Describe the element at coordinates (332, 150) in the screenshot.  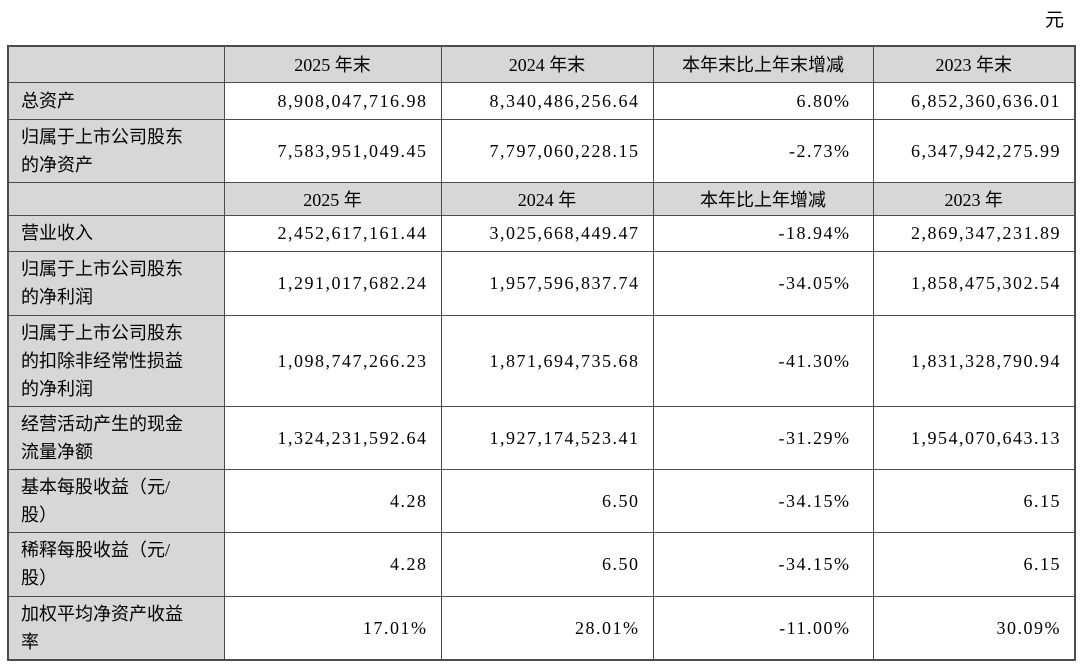
I see `value-2025: 7,583,951,049.45` at that location.